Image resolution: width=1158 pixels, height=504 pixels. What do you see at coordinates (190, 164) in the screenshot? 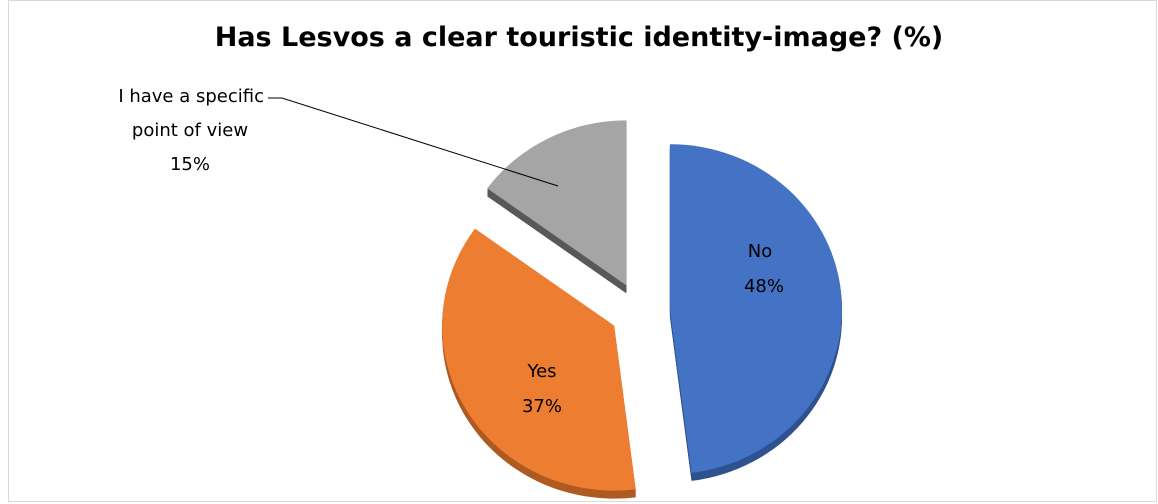
I see `external-label-line-3: 15%` at bounding box center [190, 164].